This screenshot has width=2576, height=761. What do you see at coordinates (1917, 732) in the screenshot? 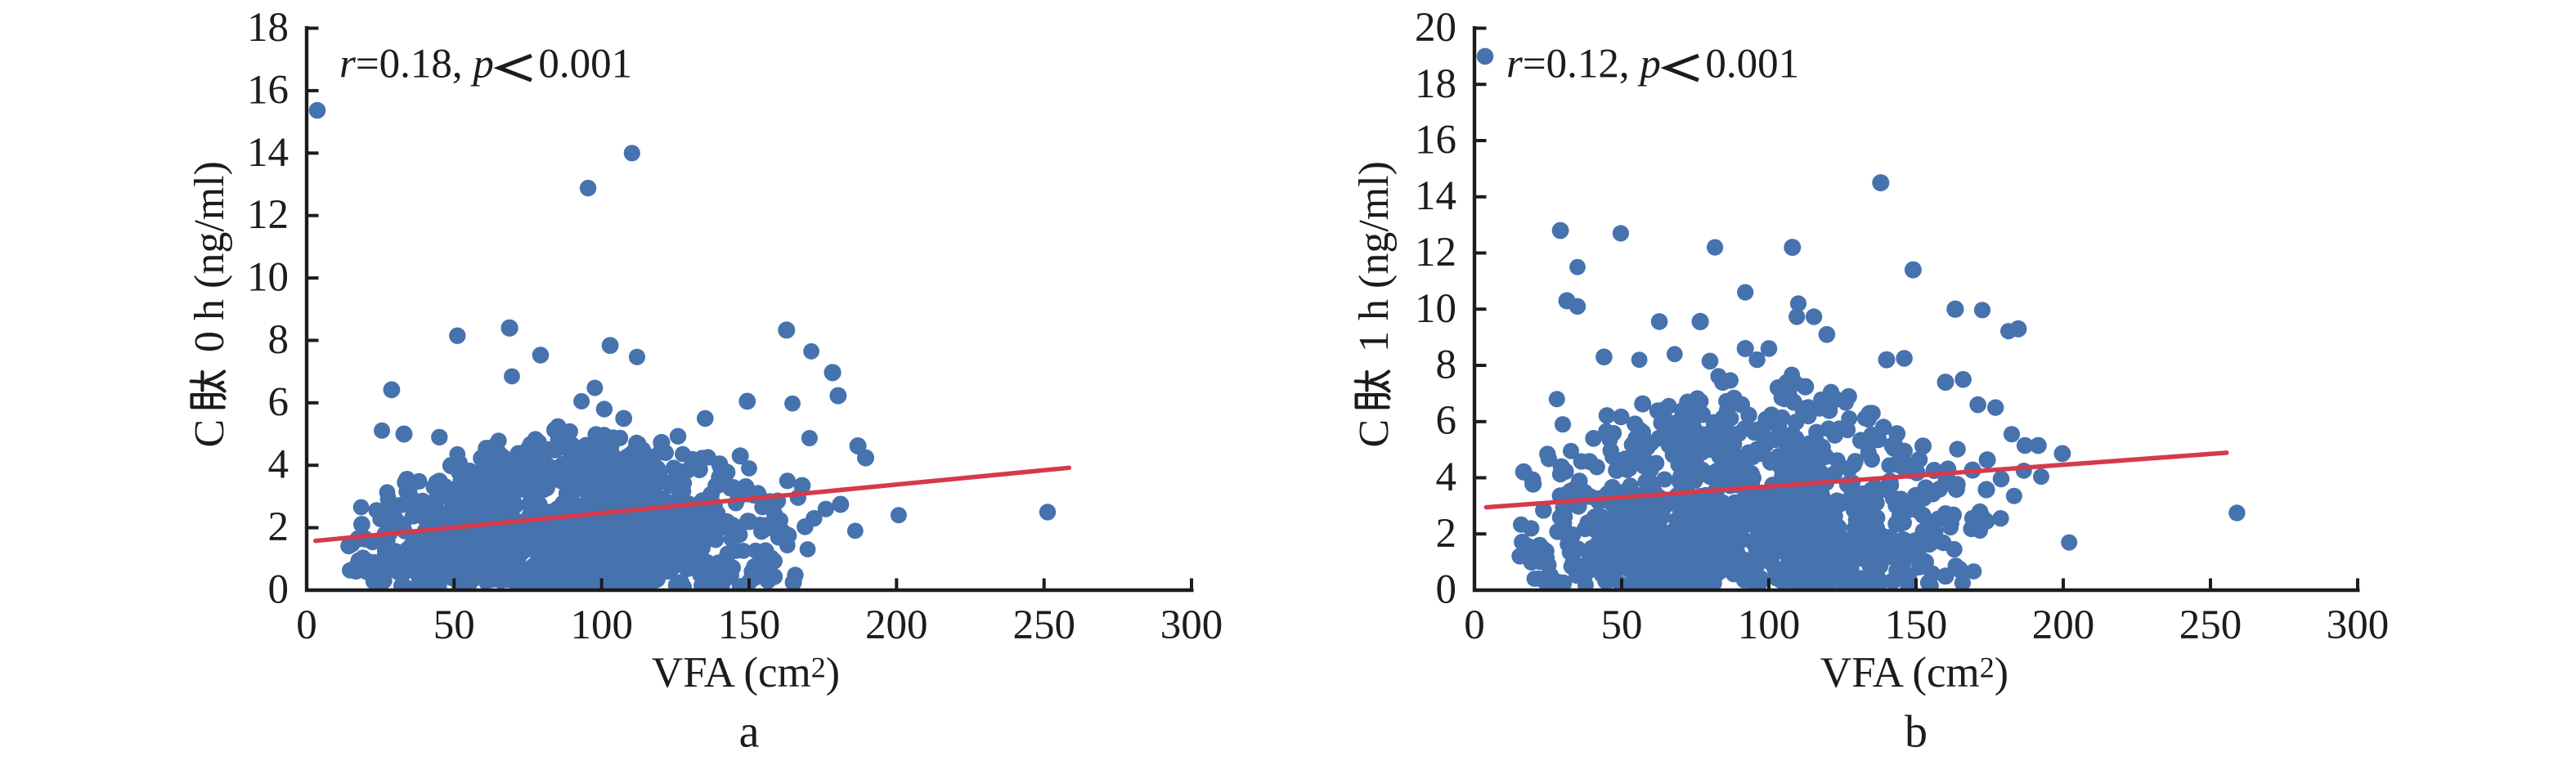
I see `svg-text: b` at bounding box center [1917, 732].